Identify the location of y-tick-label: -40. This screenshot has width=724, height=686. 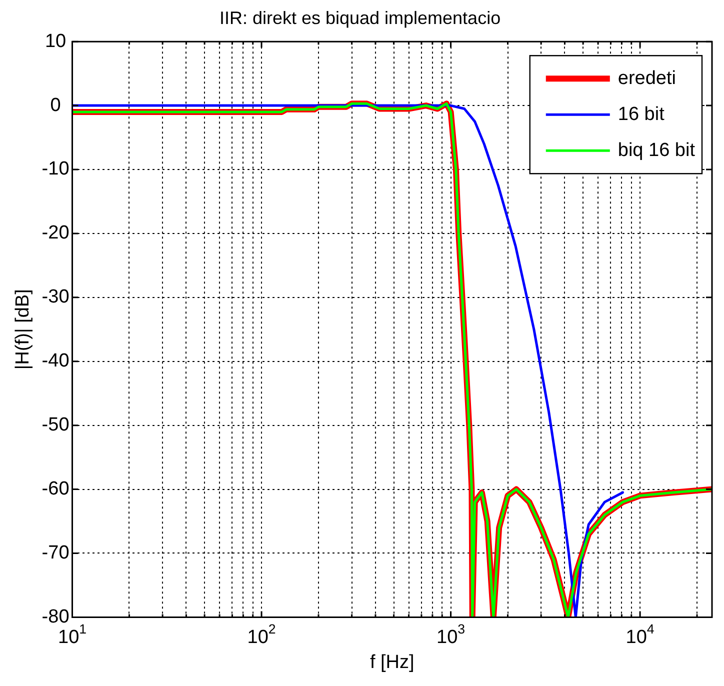
(56, 361).